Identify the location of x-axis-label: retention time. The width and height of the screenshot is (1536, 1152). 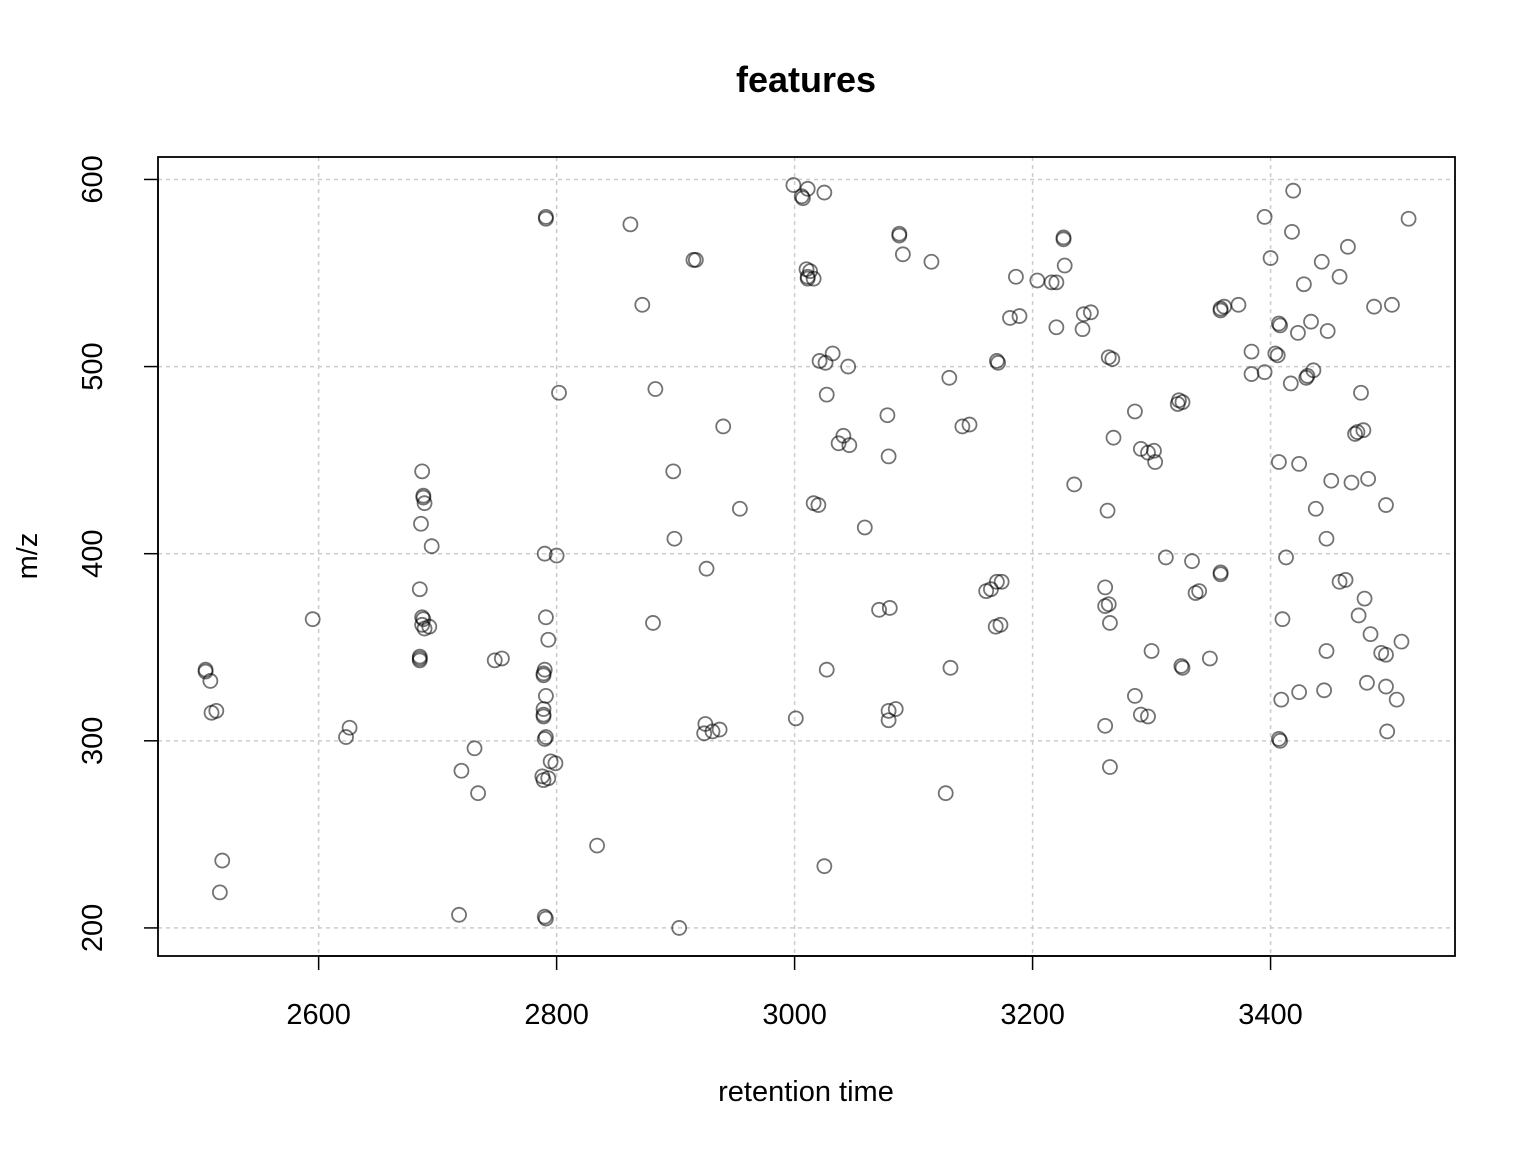
(806, 1092).